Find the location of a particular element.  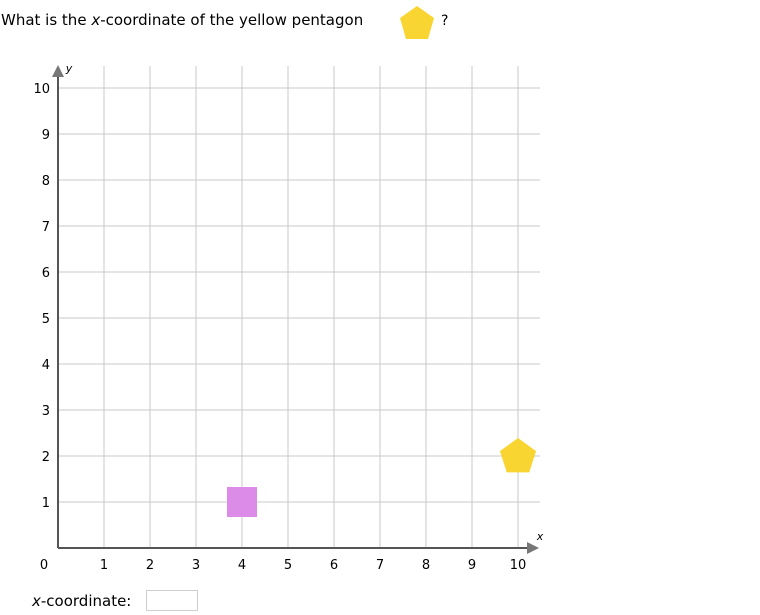

y-tick-label: 3 is located at coordinates (46, 411).